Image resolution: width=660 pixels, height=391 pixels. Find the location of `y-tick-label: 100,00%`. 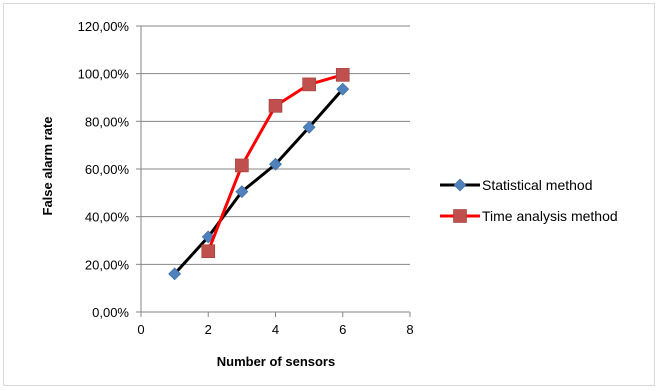

y-tick-label: 100,00% is located at coordinates (104, 74).